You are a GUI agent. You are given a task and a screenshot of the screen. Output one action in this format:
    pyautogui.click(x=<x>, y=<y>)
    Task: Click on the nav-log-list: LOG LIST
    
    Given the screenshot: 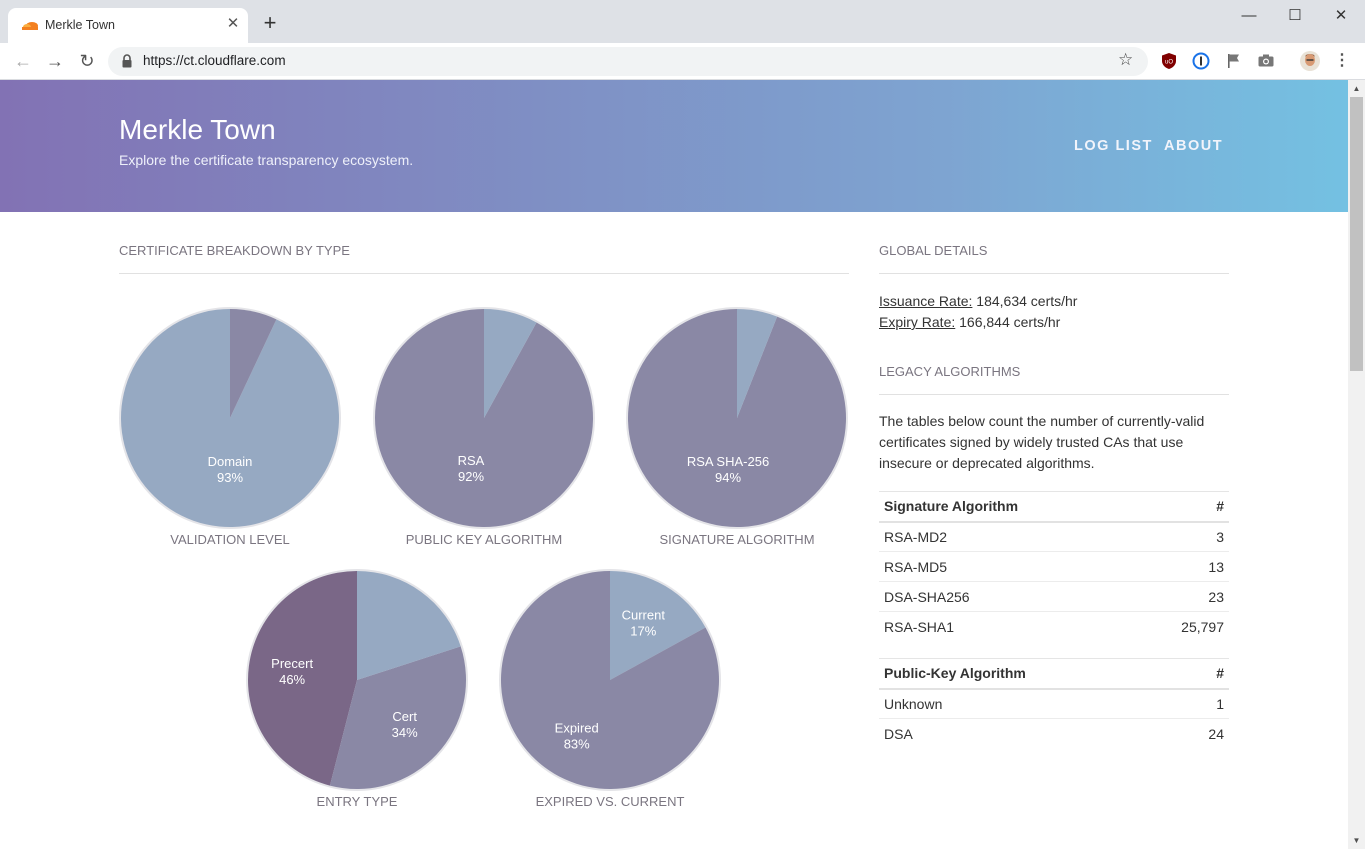 What is the action you would take?
    pyautogui.click(x=1113, y=146)
    